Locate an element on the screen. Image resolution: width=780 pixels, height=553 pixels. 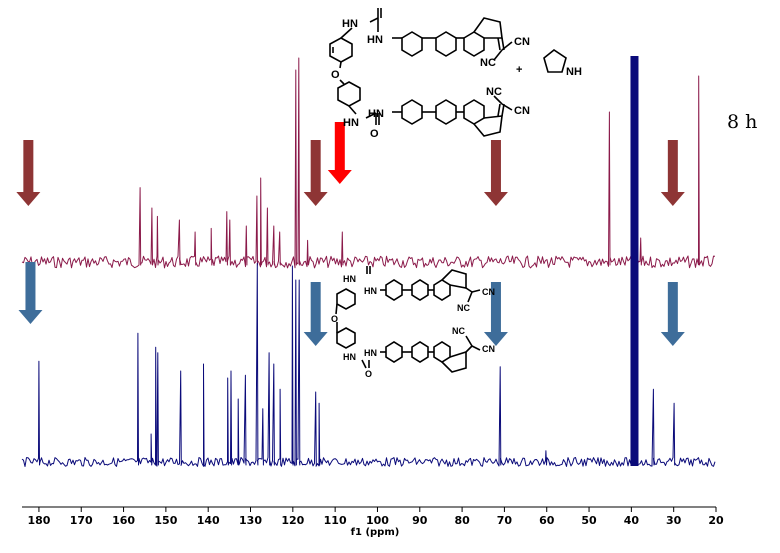
x-tick-label: 140 is located at coordinates (208, 520).